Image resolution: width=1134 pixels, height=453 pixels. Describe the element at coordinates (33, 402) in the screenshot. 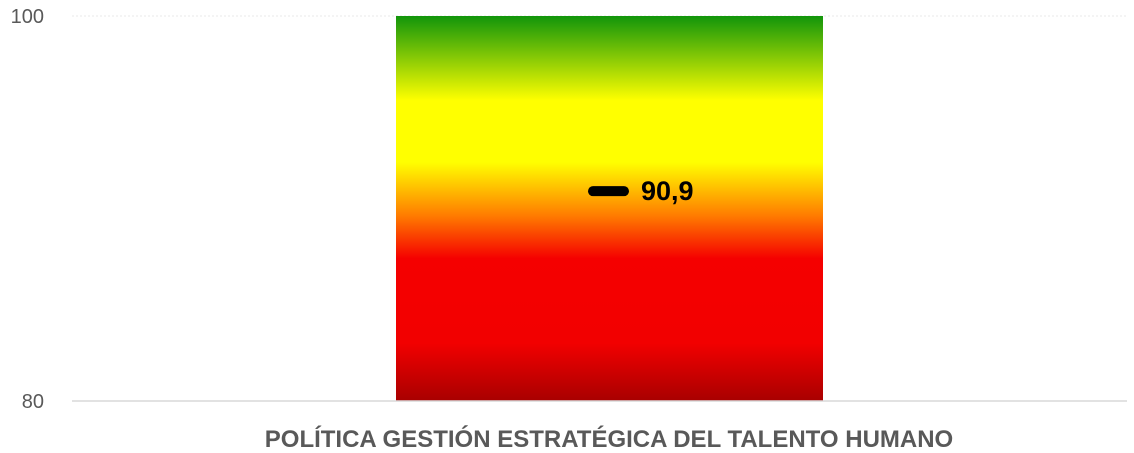

I see `y-tick-label-80: 80` at that location.